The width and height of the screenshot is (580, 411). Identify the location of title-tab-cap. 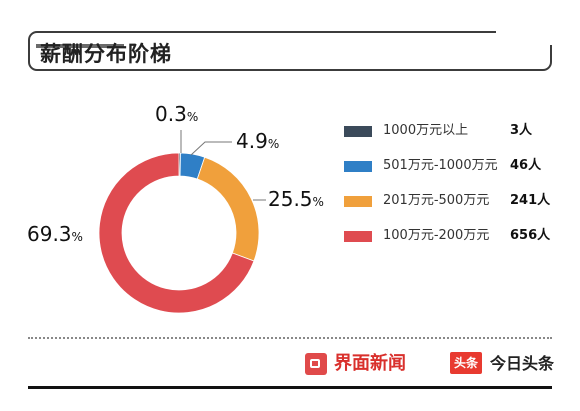
(80, 46).